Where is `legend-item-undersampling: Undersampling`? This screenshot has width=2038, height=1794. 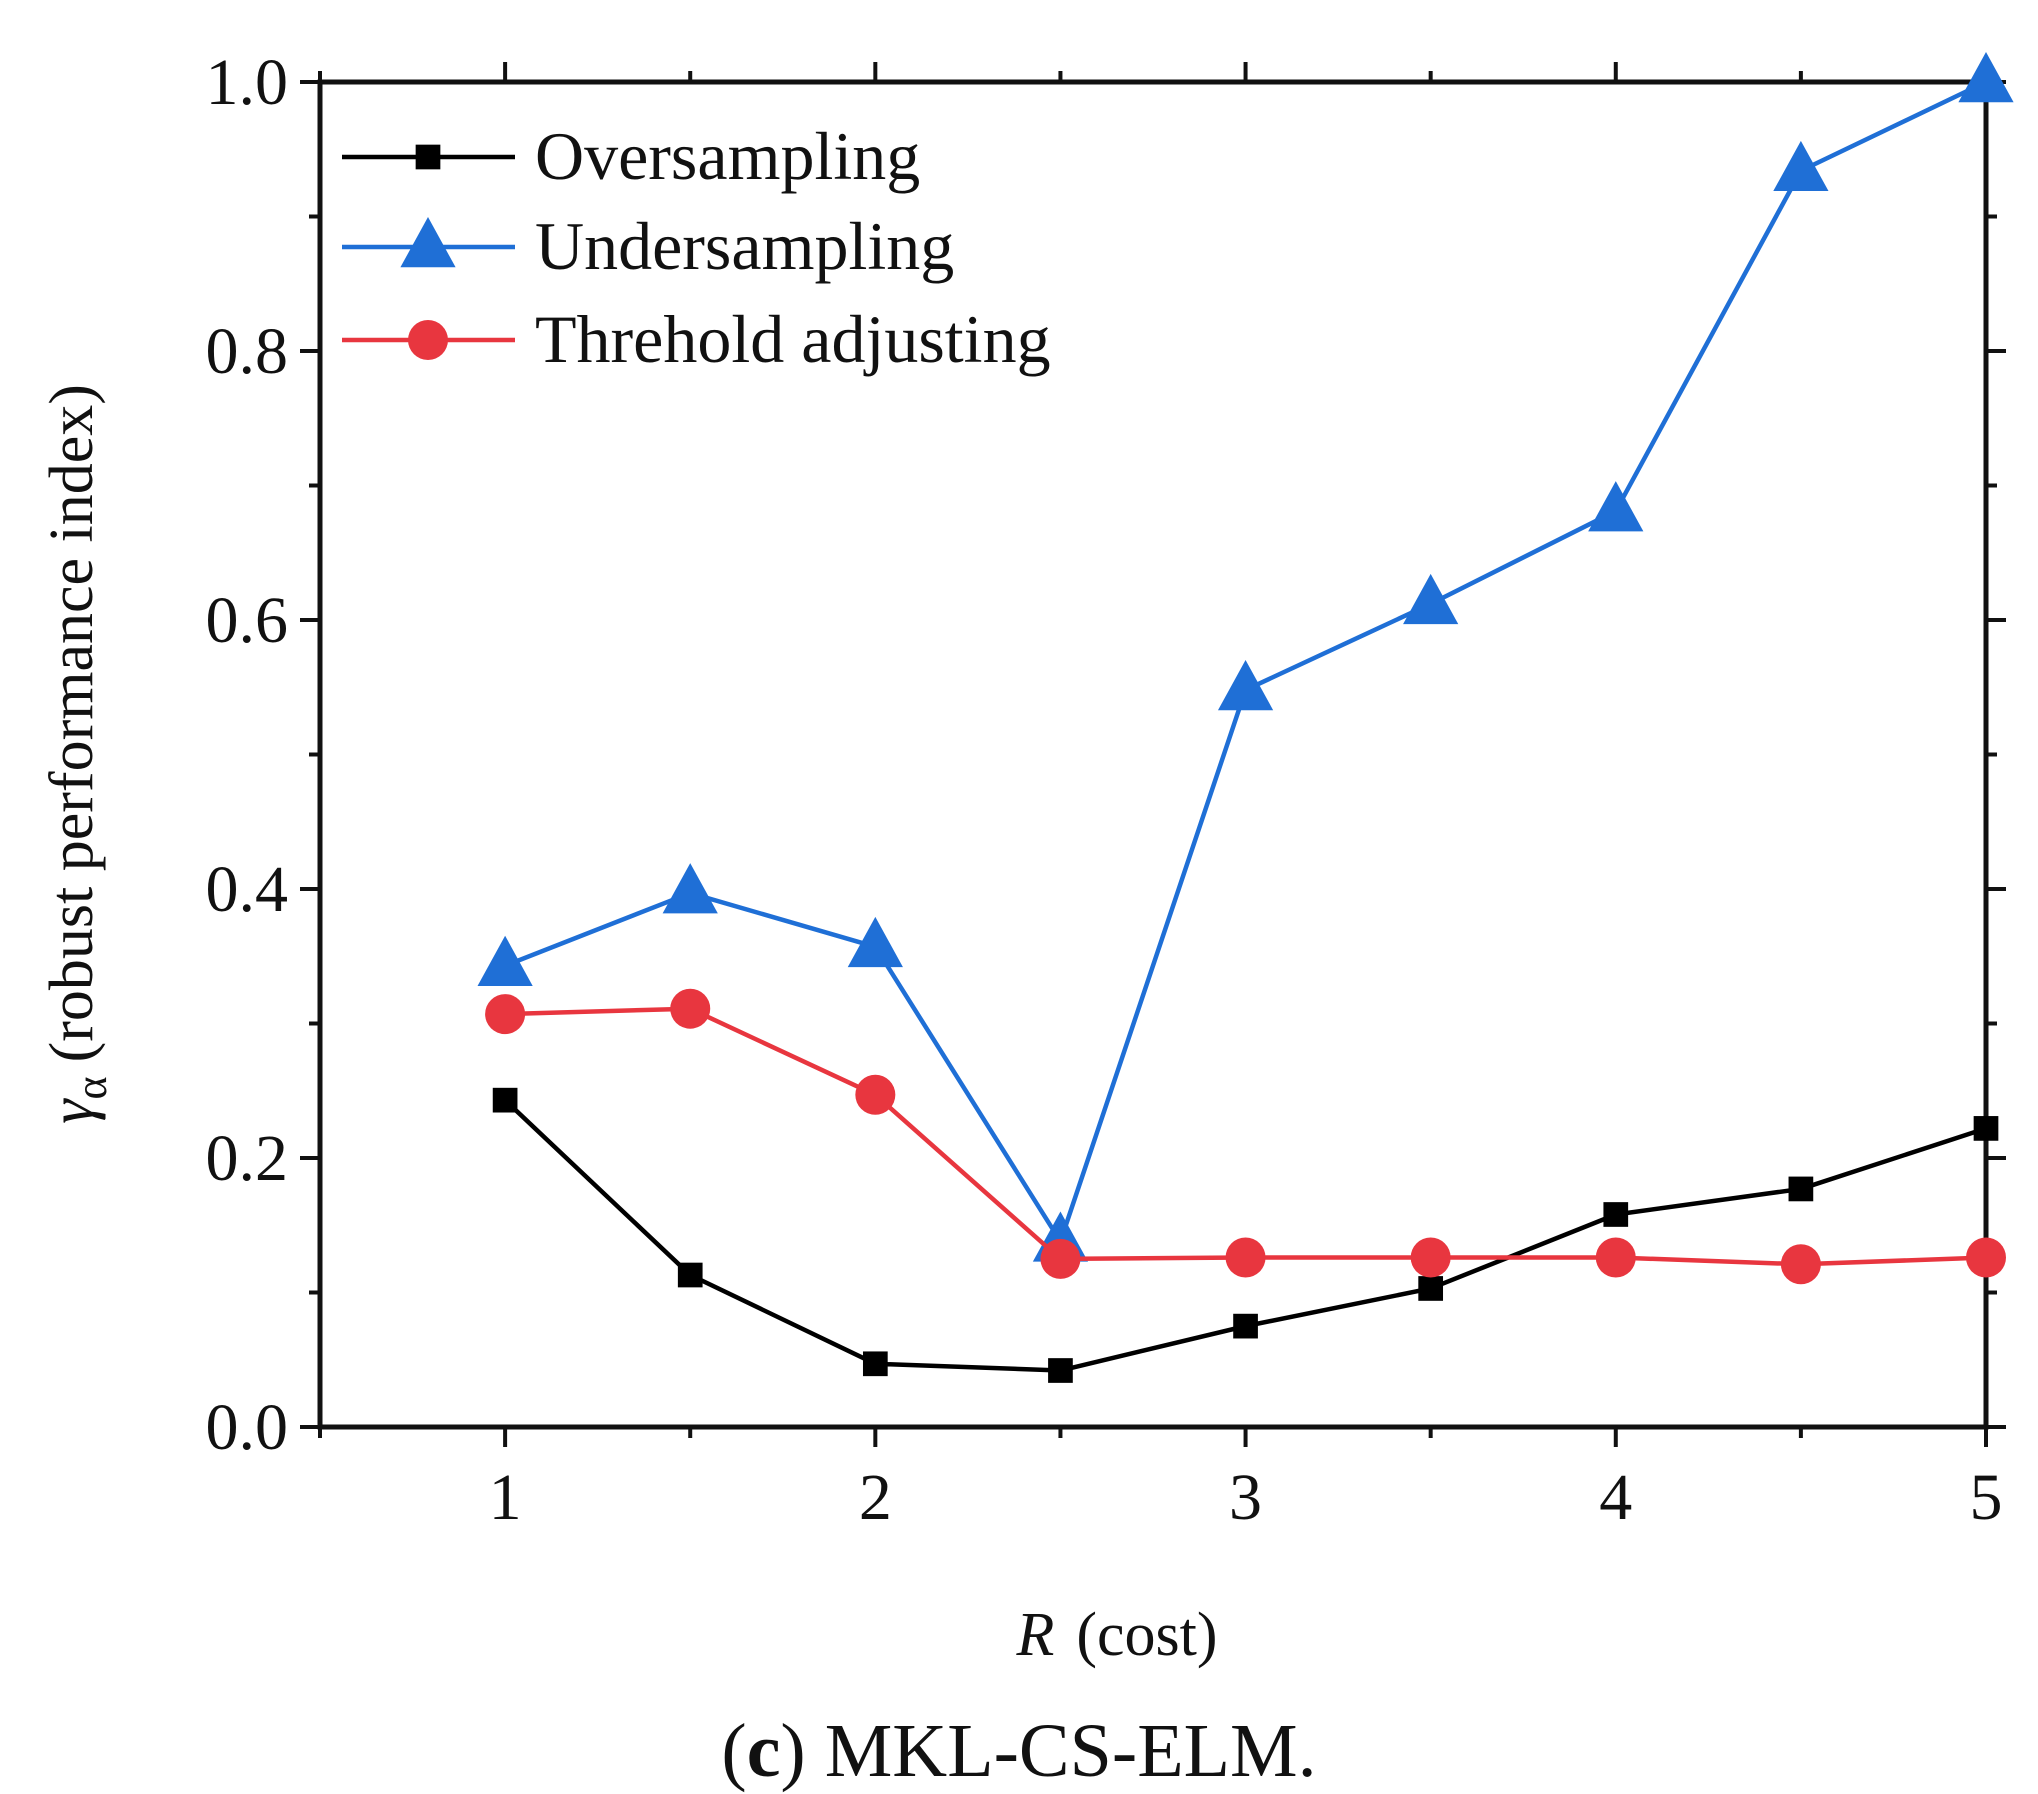 legend-item-undersampling: Undersampling is located at coordinates (648, 246).